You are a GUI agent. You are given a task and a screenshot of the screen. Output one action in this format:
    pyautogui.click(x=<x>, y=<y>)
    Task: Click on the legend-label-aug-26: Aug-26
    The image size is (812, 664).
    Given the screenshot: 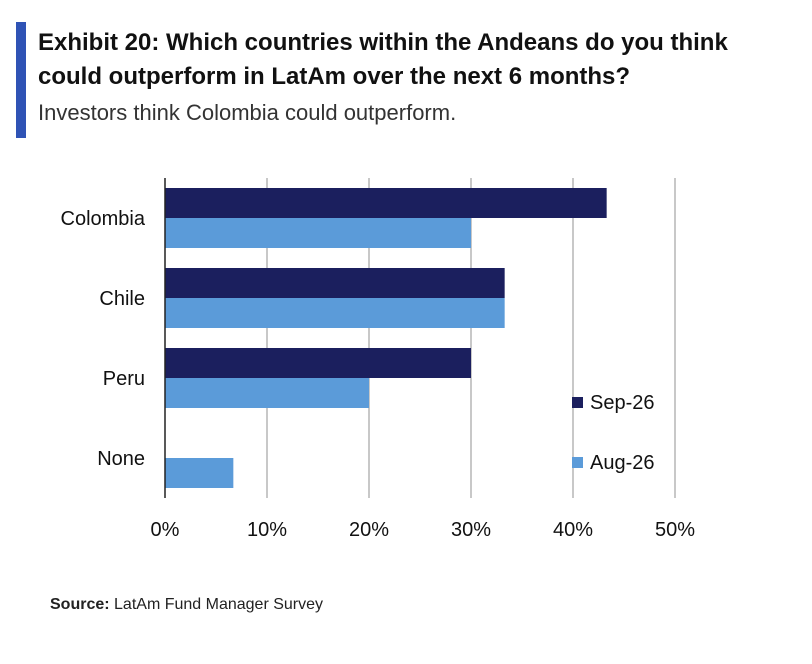 What is the action you would take?
    pyautogui.click(x=622, y=463)
    